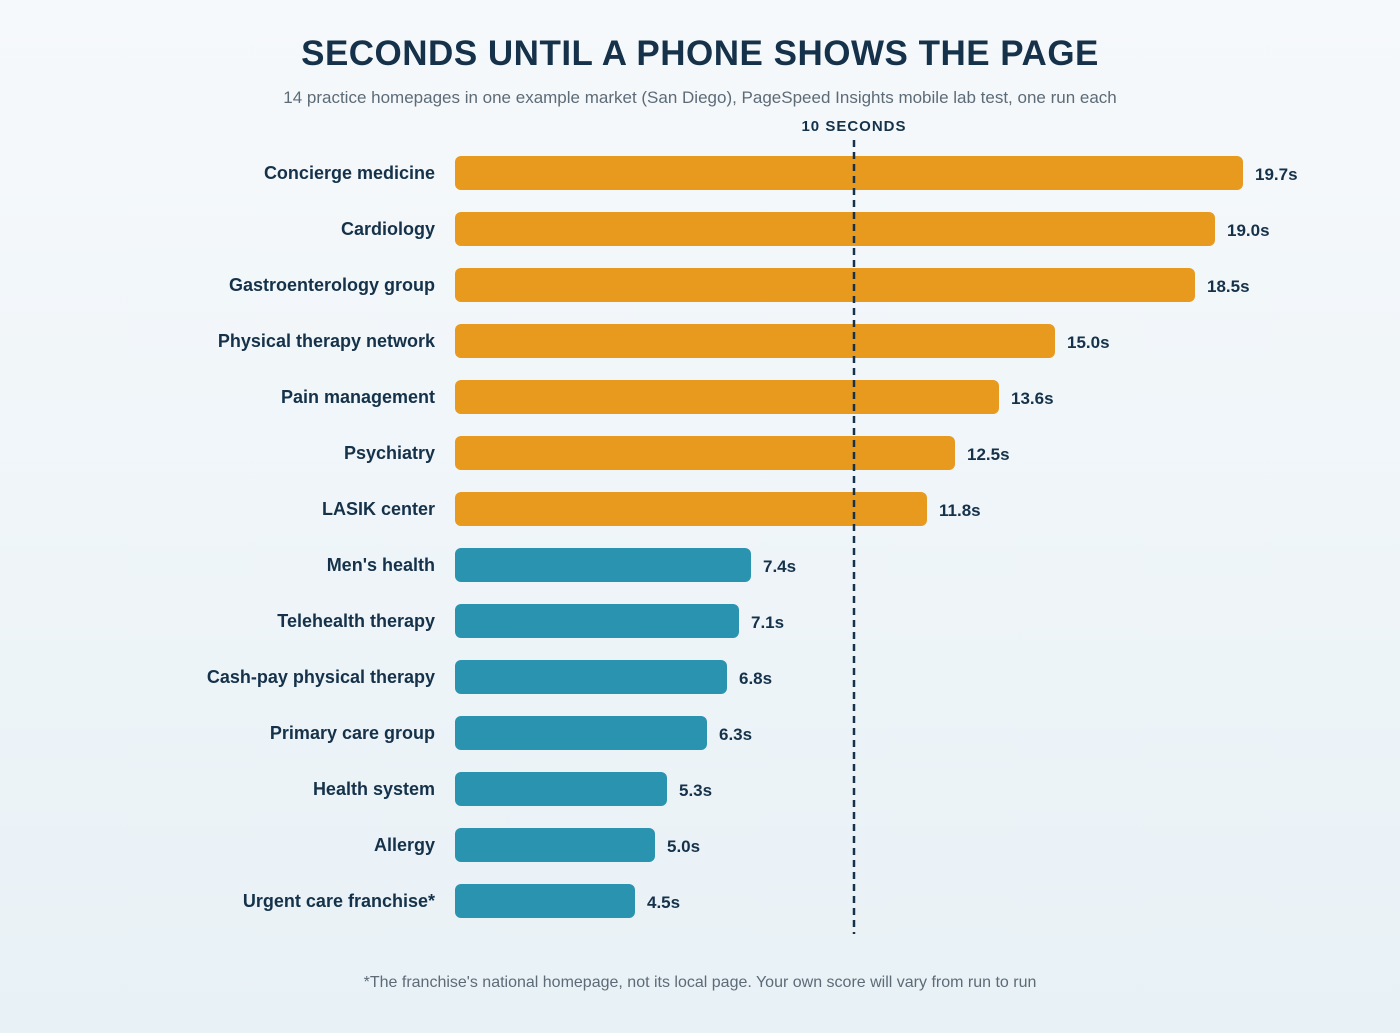  What do you see at coordinates (1276, 174) in the screenshot?
I see `value-label: 19.7s` at bounding box center [1276, 174].